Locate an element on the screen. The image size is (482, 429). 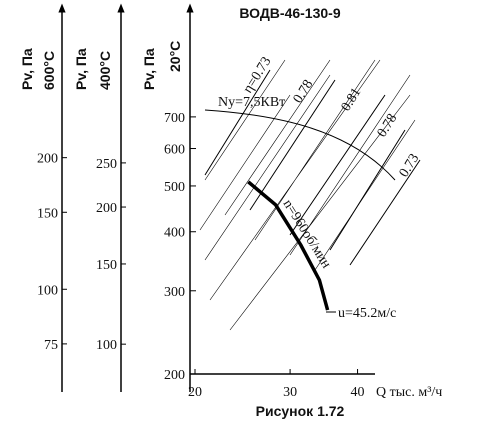
y-tick-label: 400 is located at coordinates (174, 233).